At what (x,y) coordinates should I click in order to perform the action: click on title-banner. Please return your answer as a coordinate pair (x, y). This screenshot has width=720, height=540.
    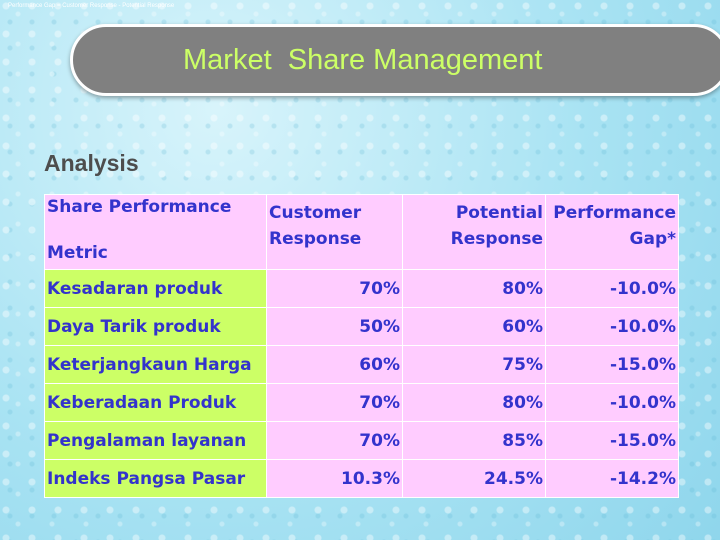
    Looking at the image, I should click on (395, 60).